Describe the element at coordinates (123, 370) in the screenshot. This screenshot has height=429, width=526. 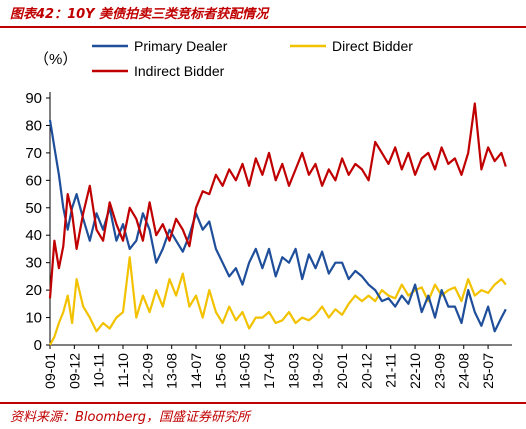
I see `x-tick-label: 11-10` at that location.